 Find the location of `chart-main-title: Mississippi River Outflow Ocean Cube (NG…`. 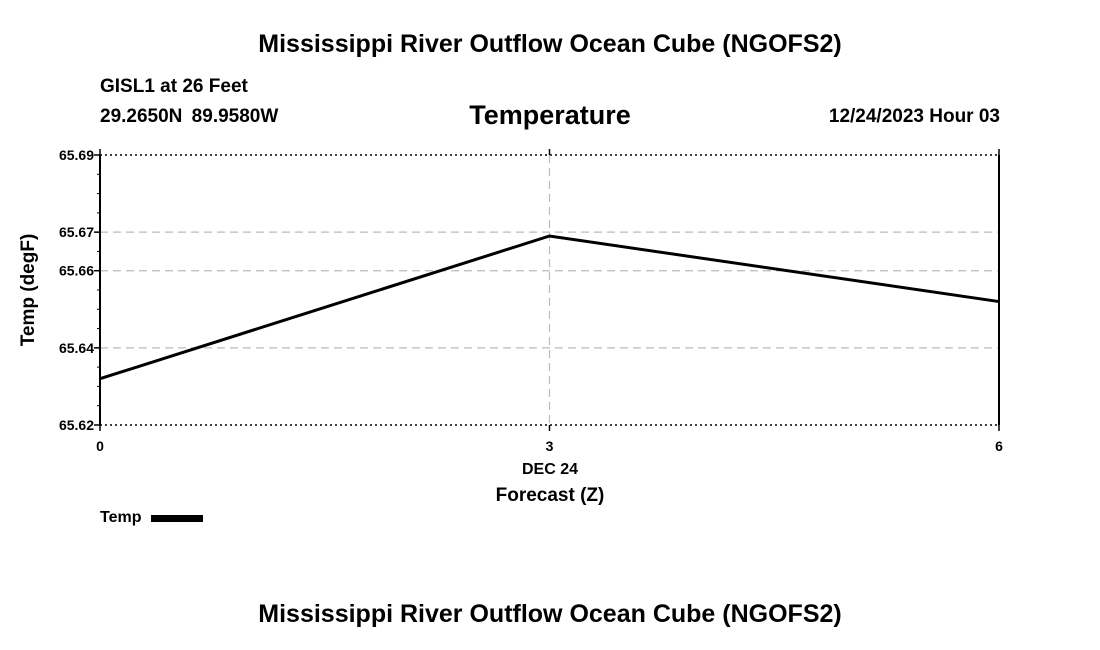

chart-main-title: Mississippi River Outflow Ocean Cube (NG… is located at coordinates (550, 44).